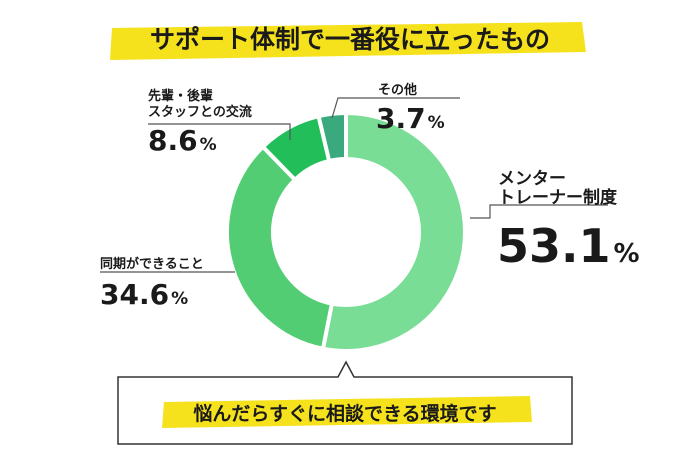  I want to click on callout-highlight, so click(347, 412).